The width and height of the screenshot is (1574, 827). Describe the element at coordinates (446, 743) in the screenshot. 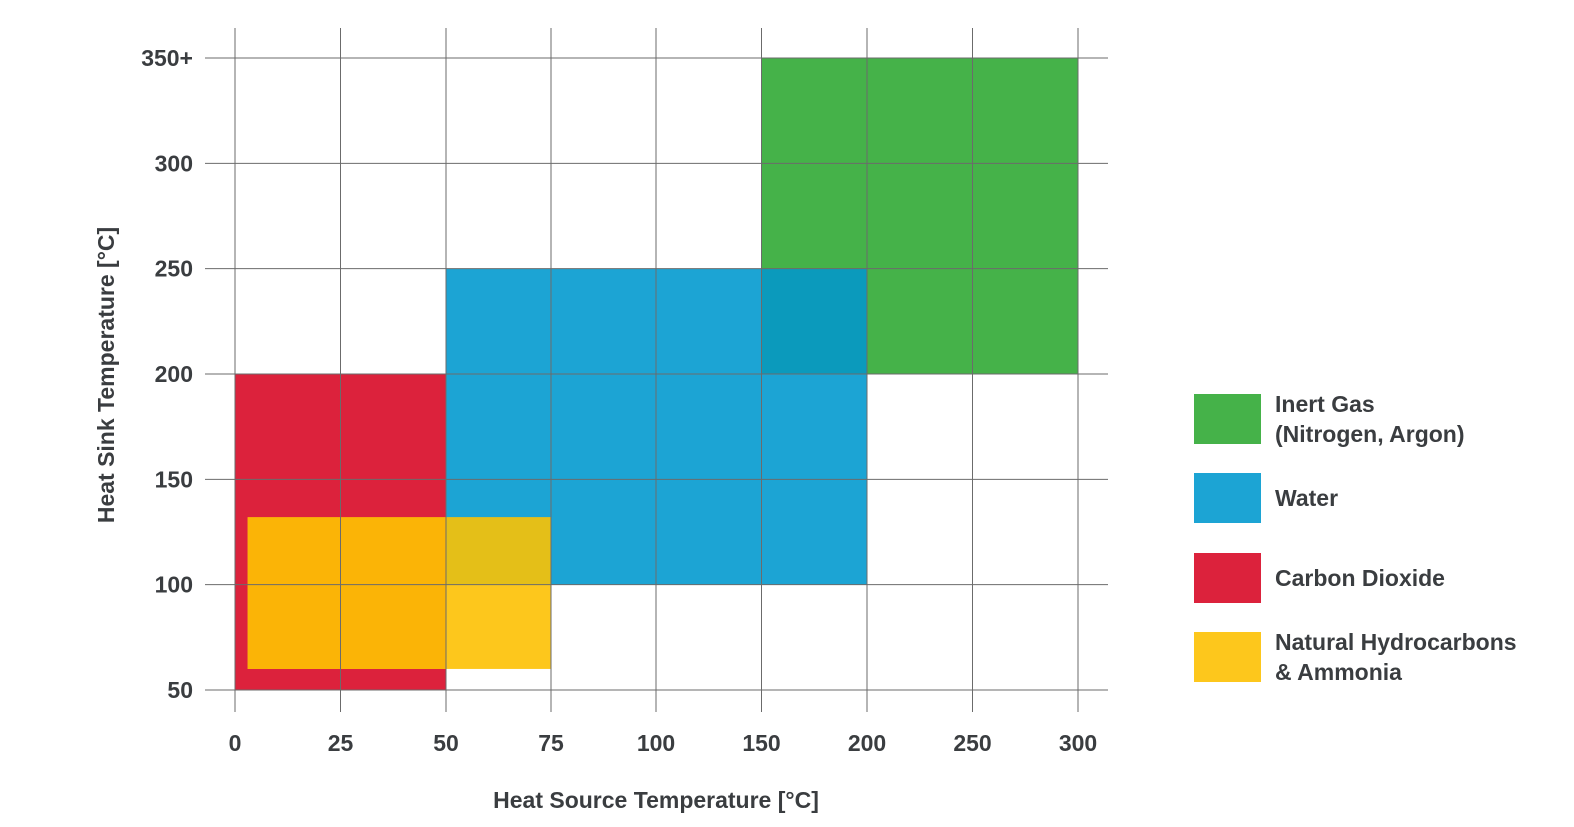

I see `x-tick-label: 50` at that location.